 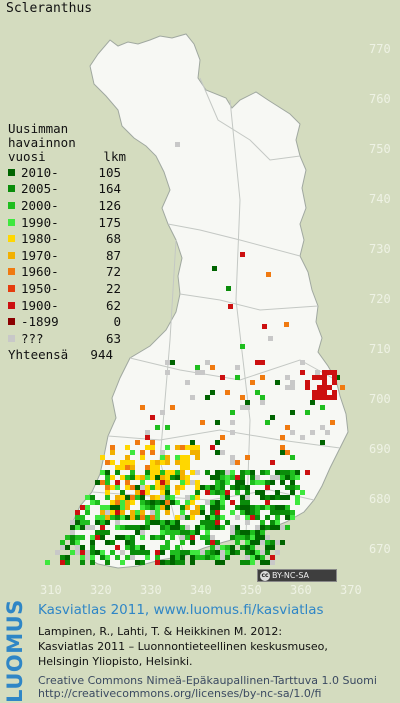 I want to click on legend-row: ??? 63, so click(x=73, y=338).